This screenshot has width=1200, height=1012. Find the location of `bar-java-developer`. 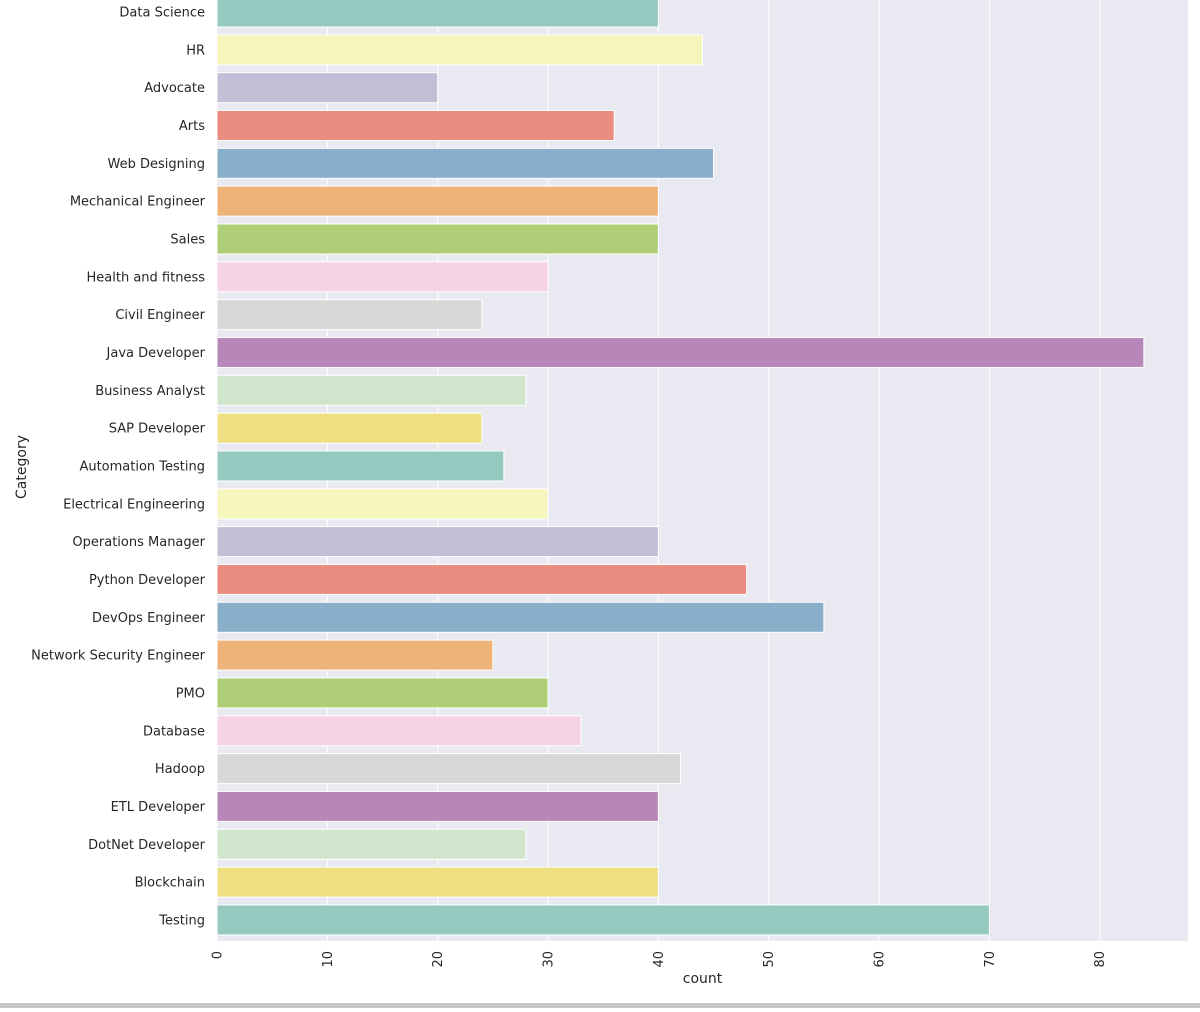

bar-java-developer is located at coordinates (680, 352).